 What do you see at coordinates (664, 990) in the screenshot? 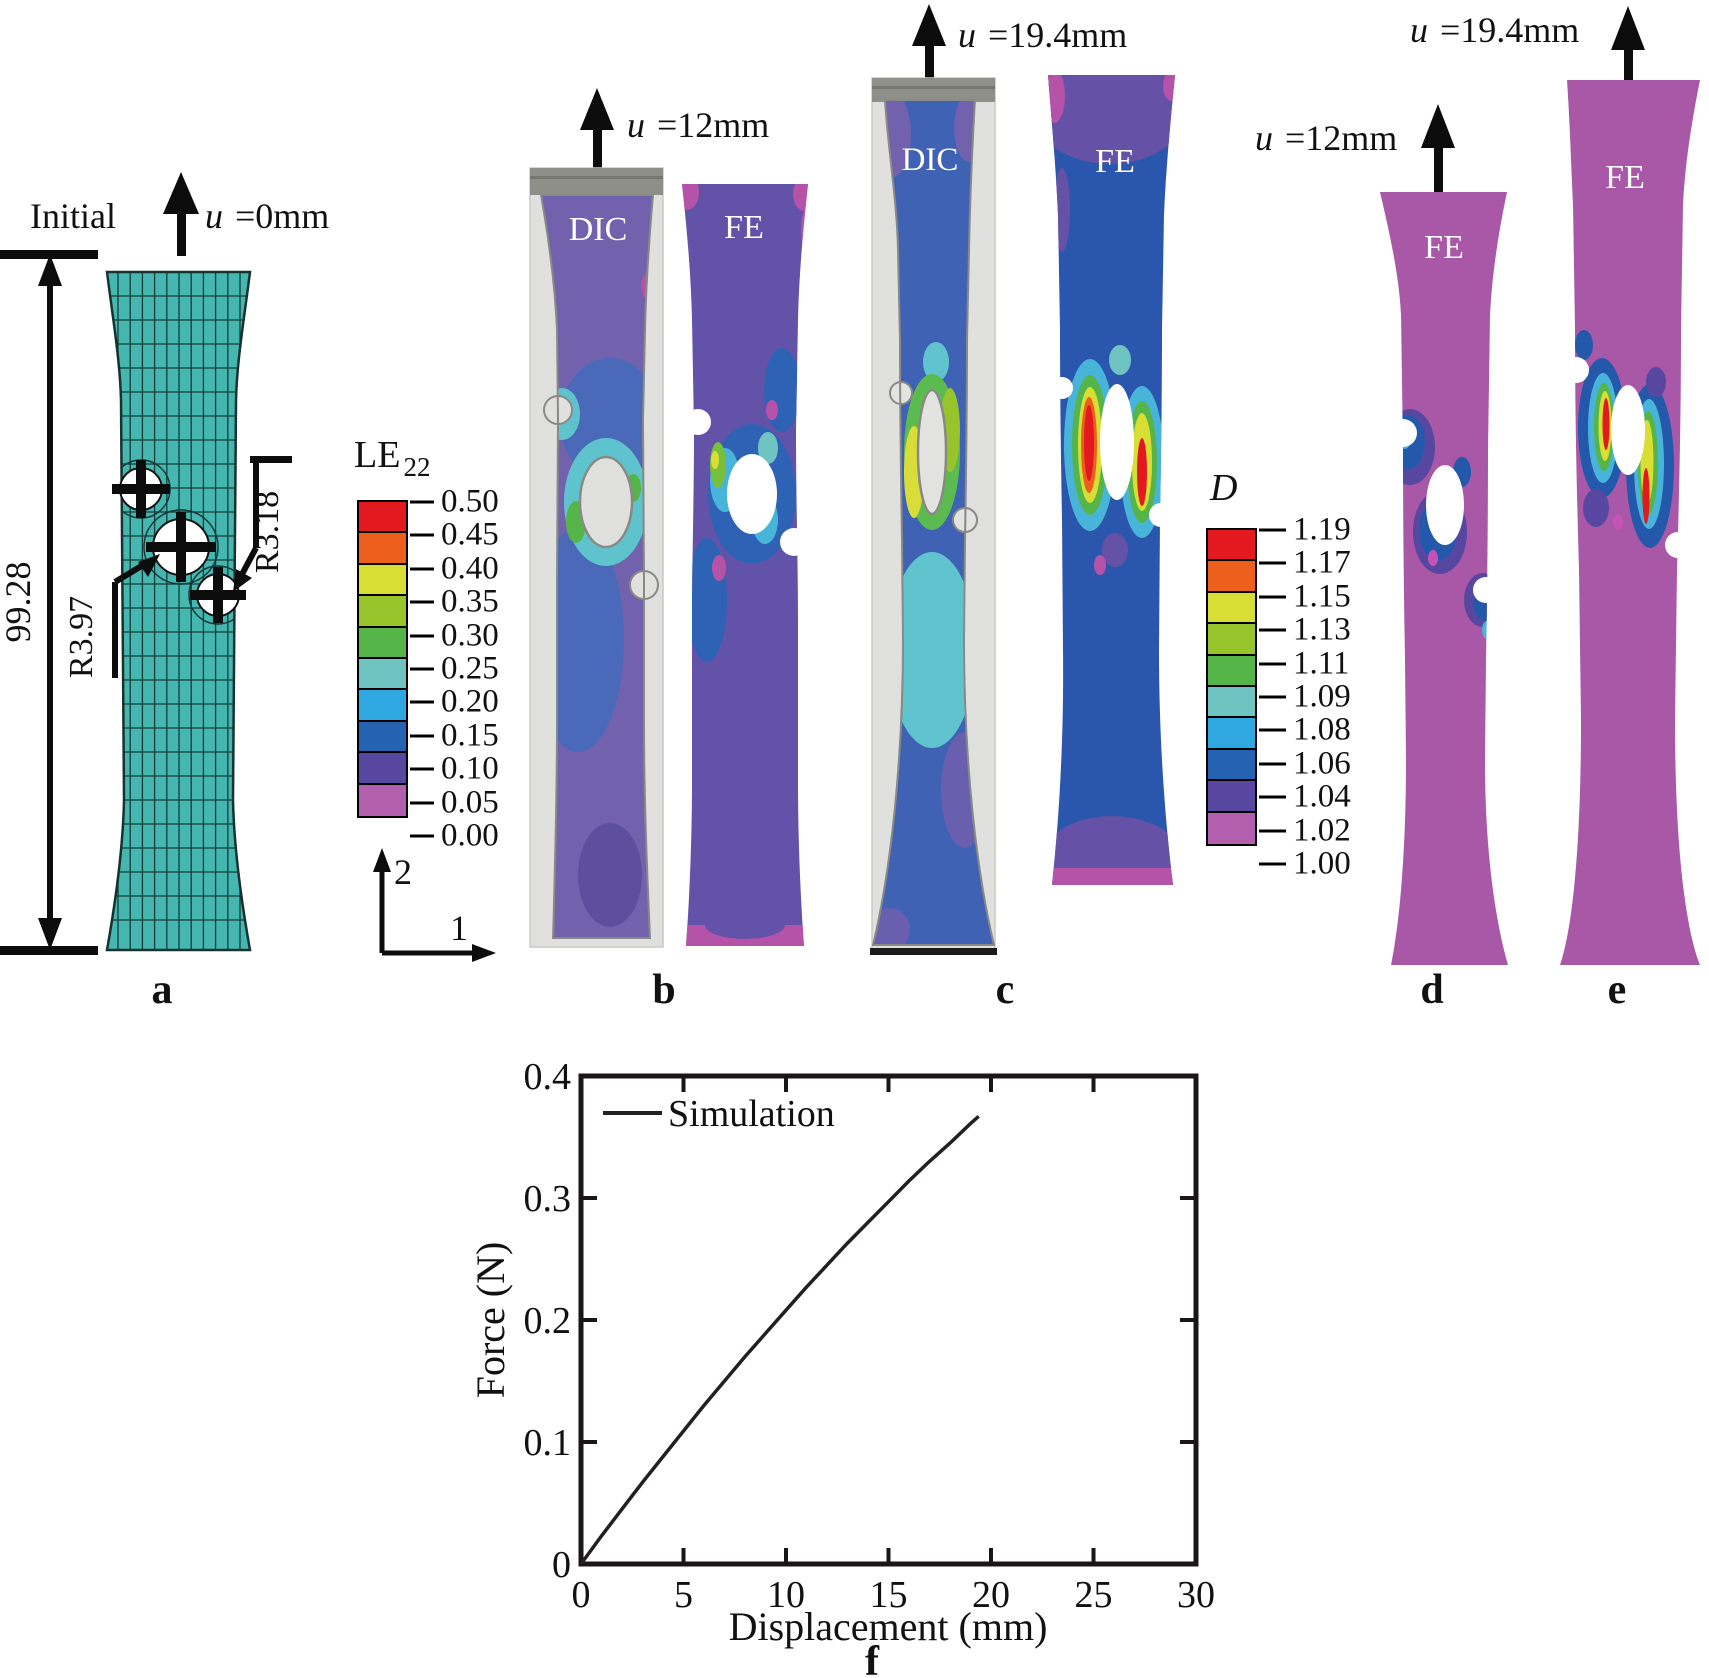
I see `panel-label-b: b` at bounding box center [664, 990].